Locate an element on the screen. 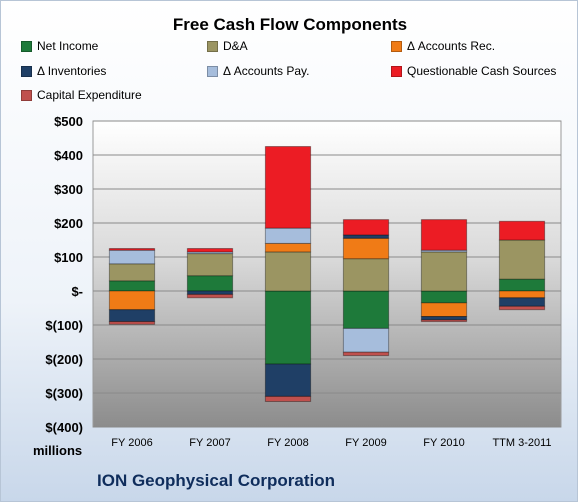 The height and width of the screenshot is (503, 578). y-tick-label: $200 is located at coordinates (68, 223).